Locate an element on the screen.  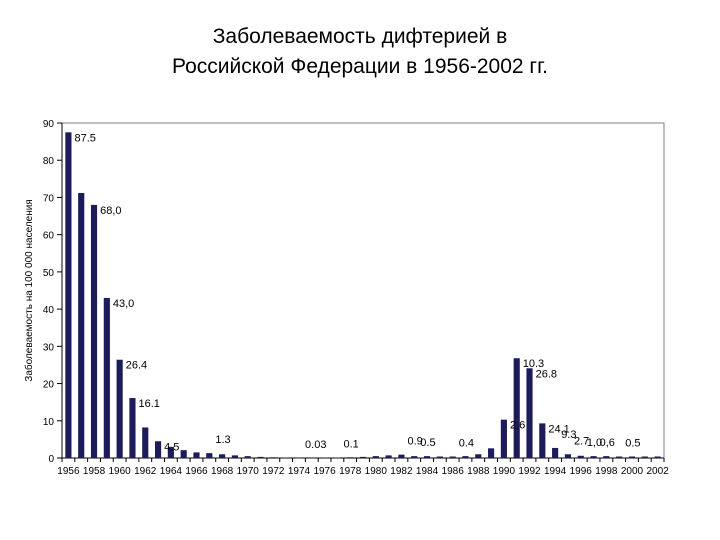
x-tick-label: 1996 is located at coordinates (581, 471).